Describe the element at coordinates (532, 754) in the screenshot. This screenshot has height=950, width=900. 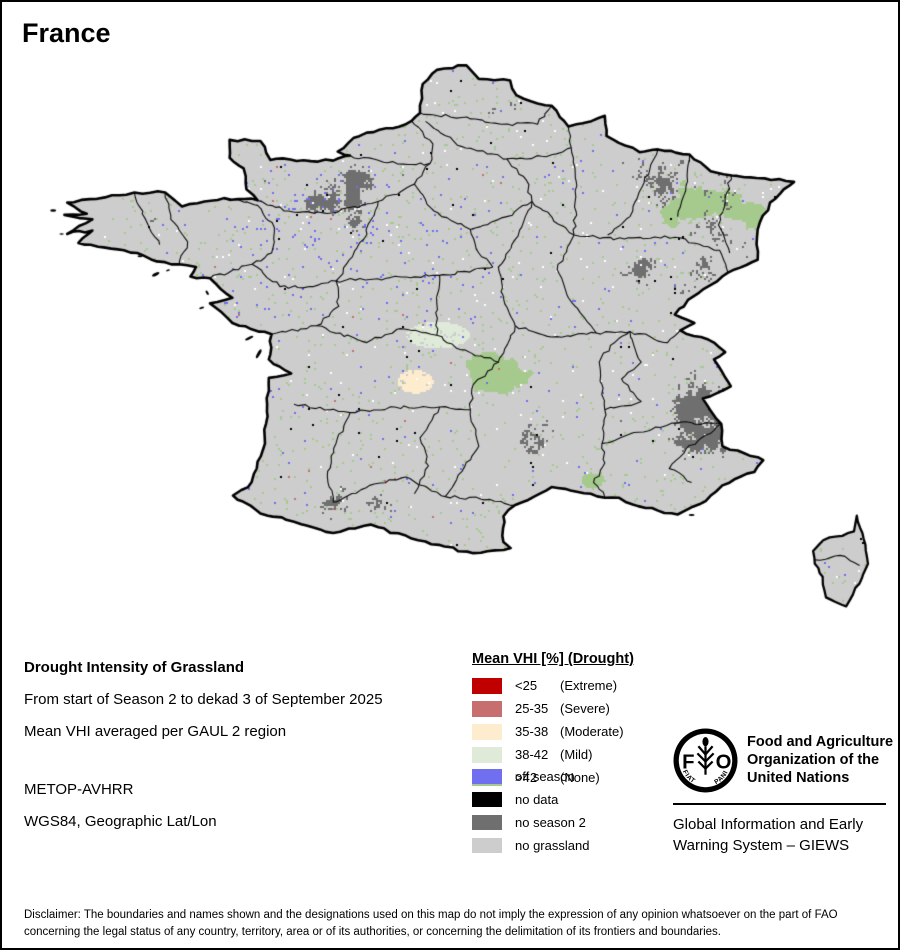
I see `legend-value: 38-42` at that location.